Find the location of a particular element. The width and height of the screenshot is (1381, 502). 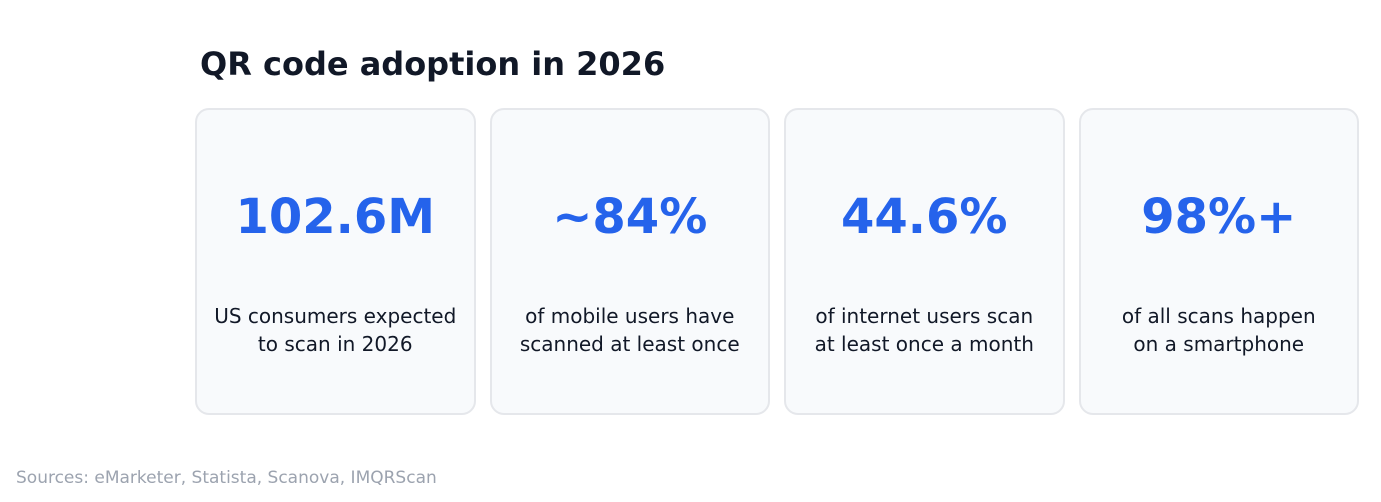

stat-label-line: of mobile users have is located at coordinates (630, 316).